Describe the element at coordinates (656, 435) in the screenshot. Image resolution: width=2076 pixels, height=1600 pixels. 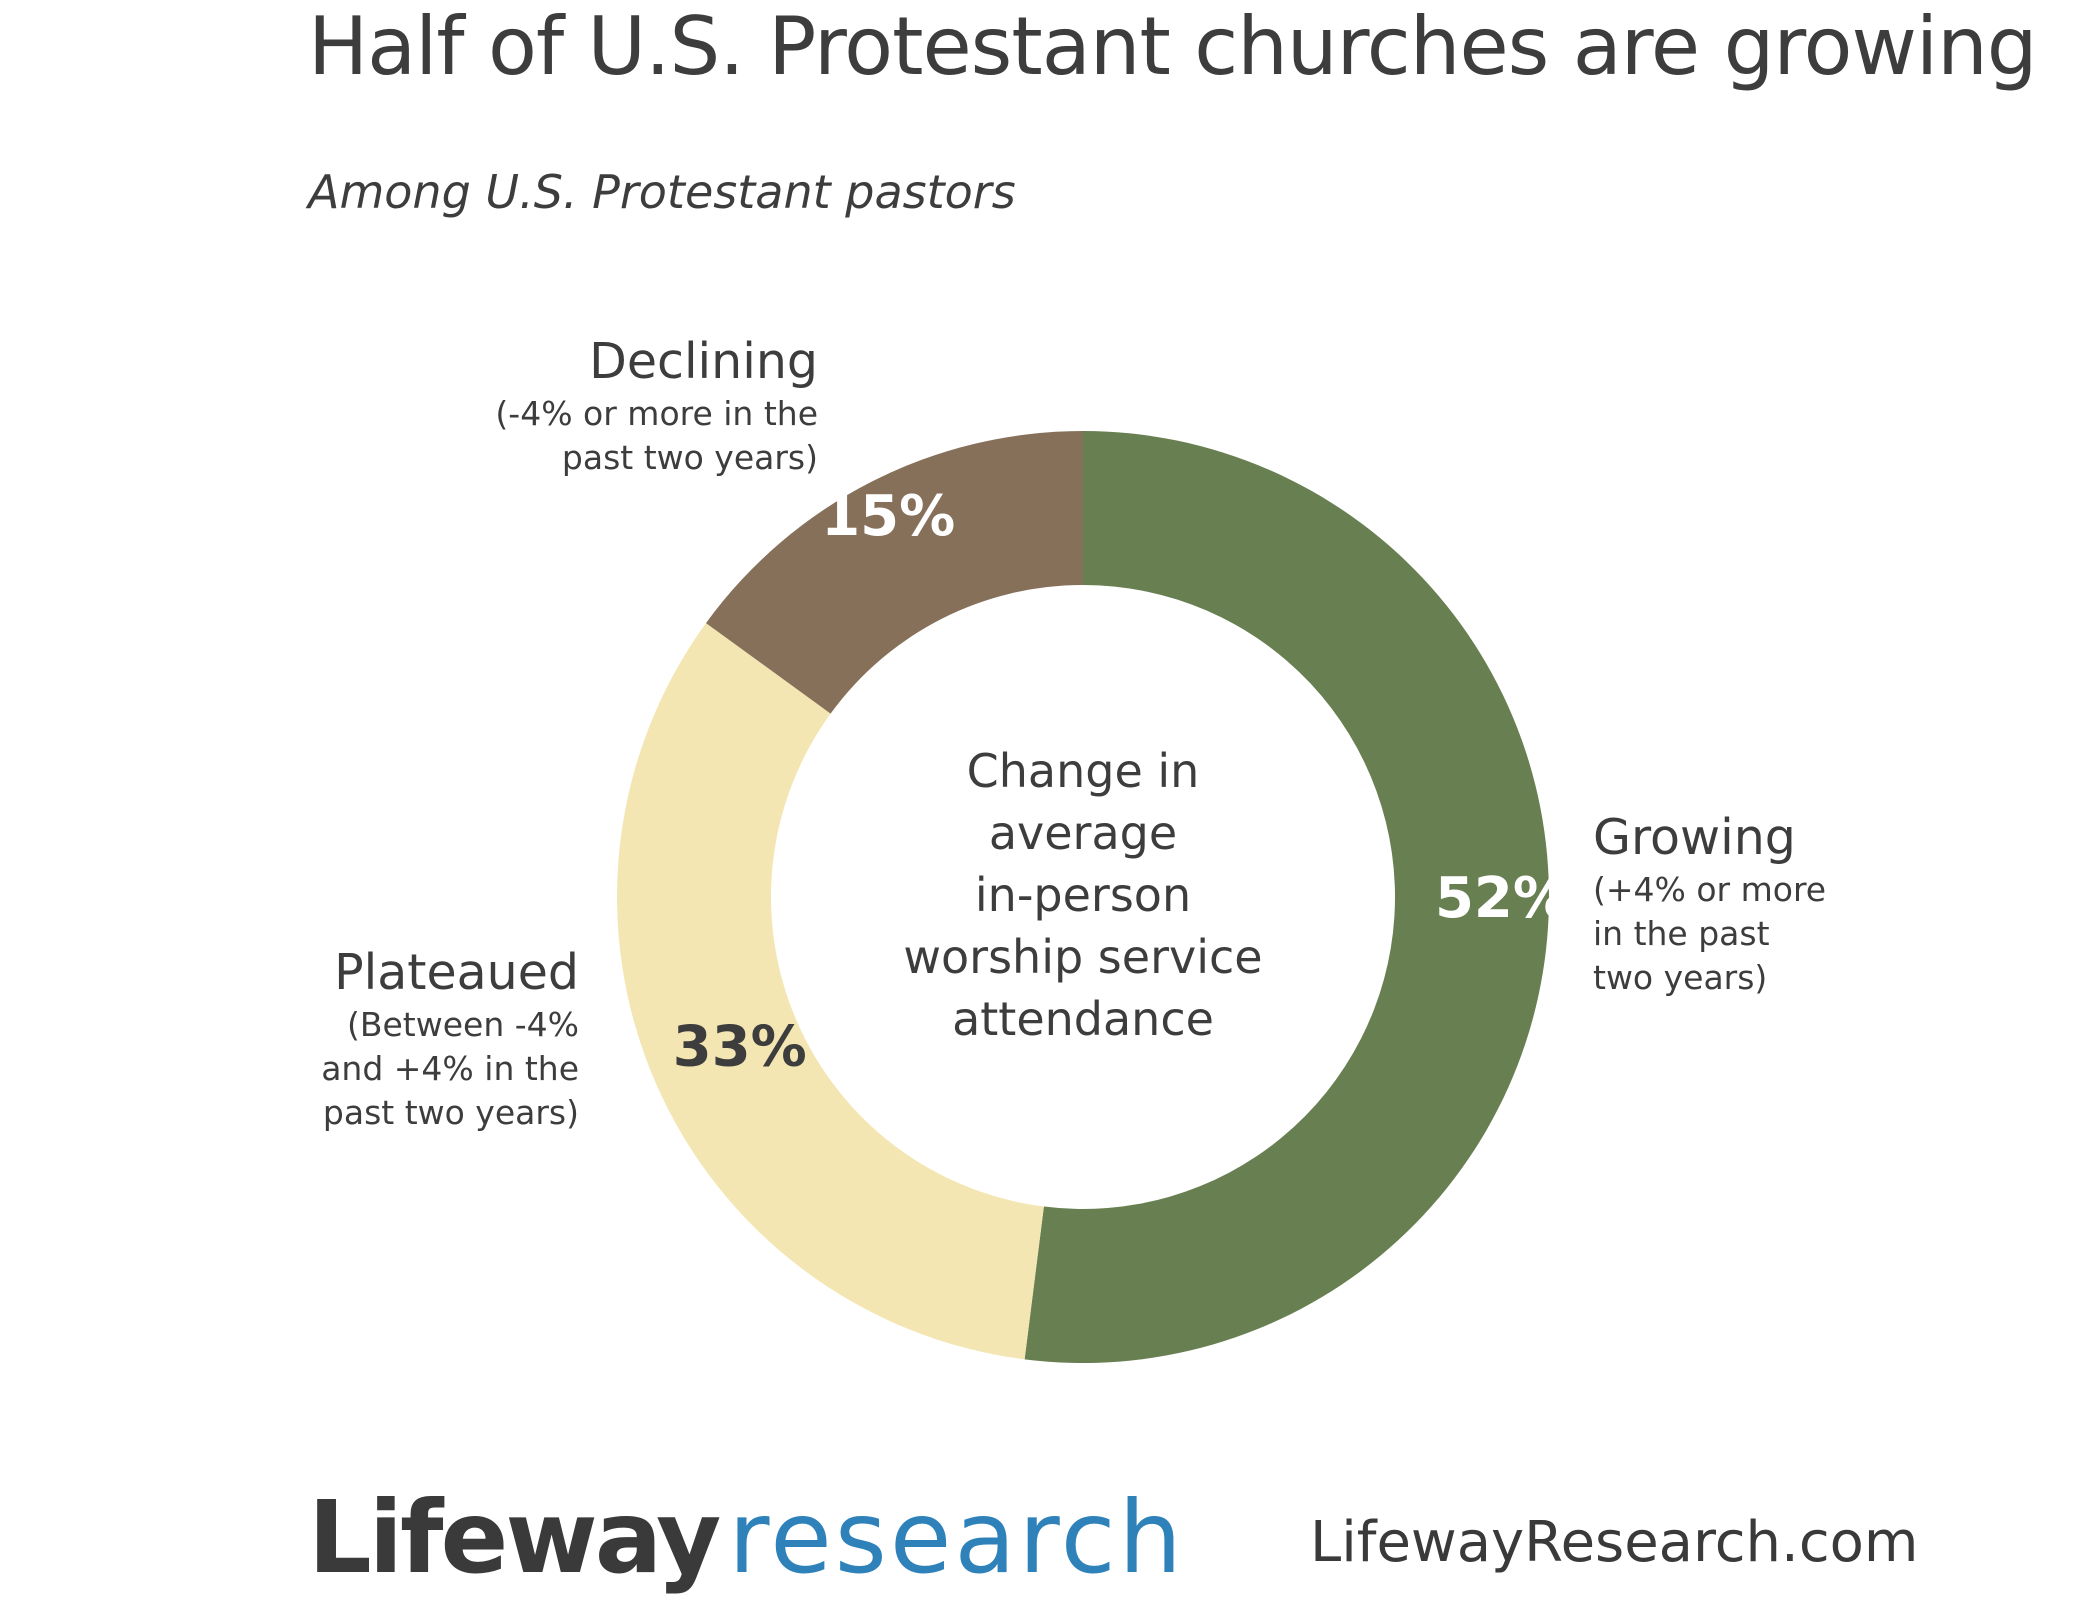
I see `legend-declining-note: (-4% or more in the past two years)` at that location.